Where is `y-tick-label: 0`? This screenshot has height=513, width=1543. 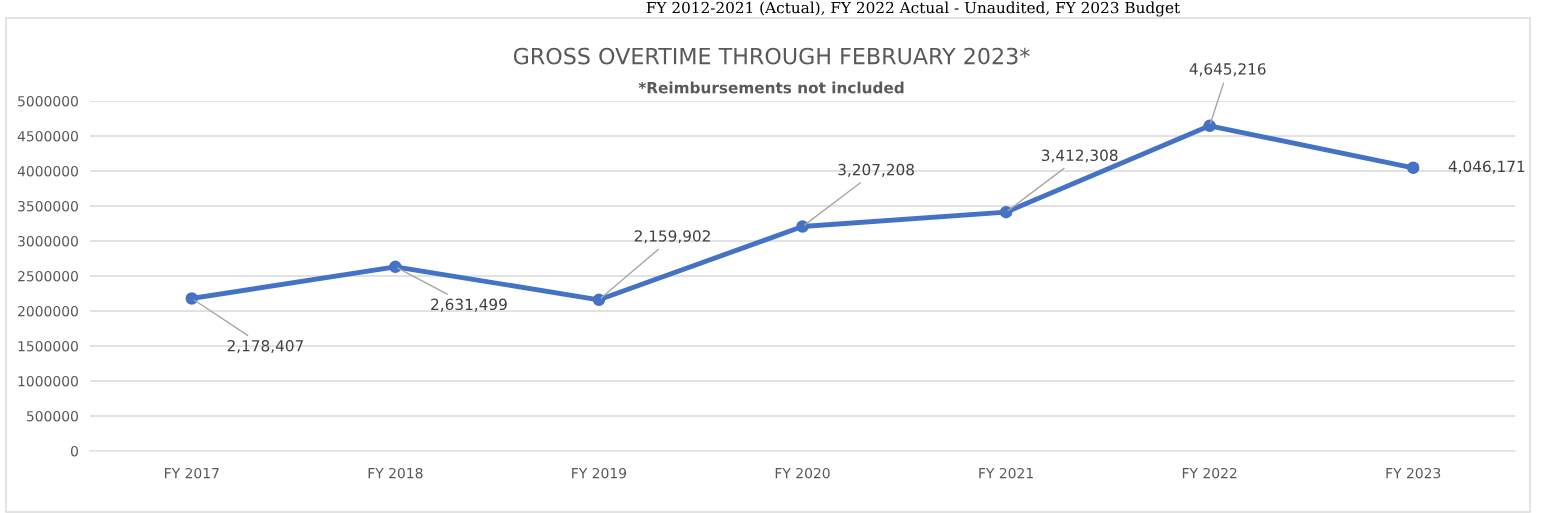
y-tick-label: 0 is located at coordinates (74, 451).